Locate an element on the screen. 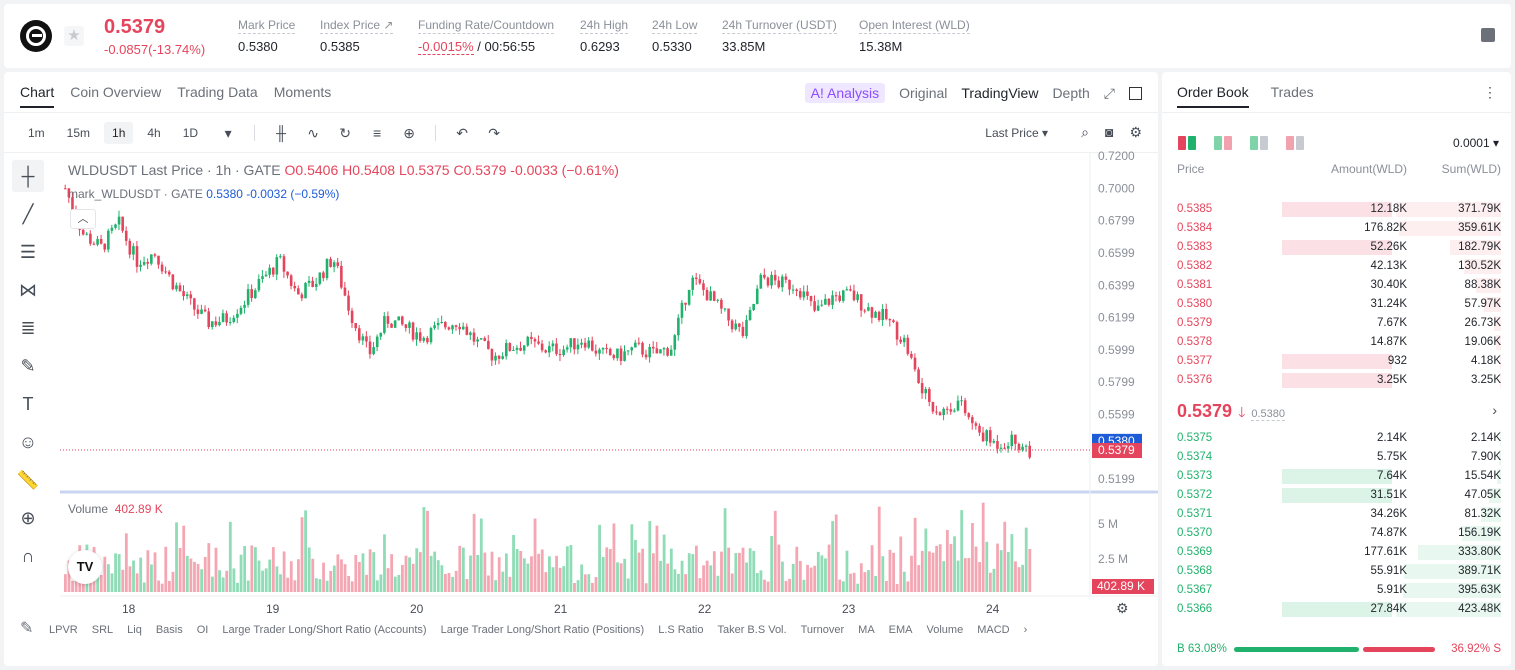 This screenshot has height=670, width=1515. ruler-icon: 📏 is located at coordinates (28, 479).